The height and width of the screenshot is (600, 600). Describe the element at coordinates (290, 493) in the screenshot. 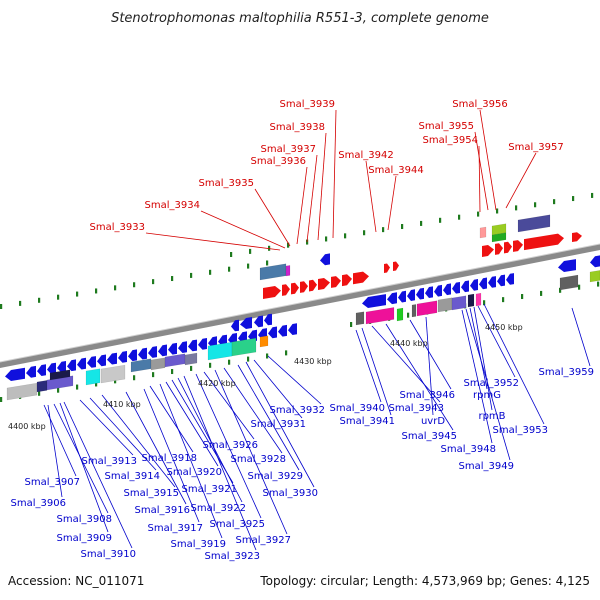

I see `gene-label-lower: Smal_3930` at that location.